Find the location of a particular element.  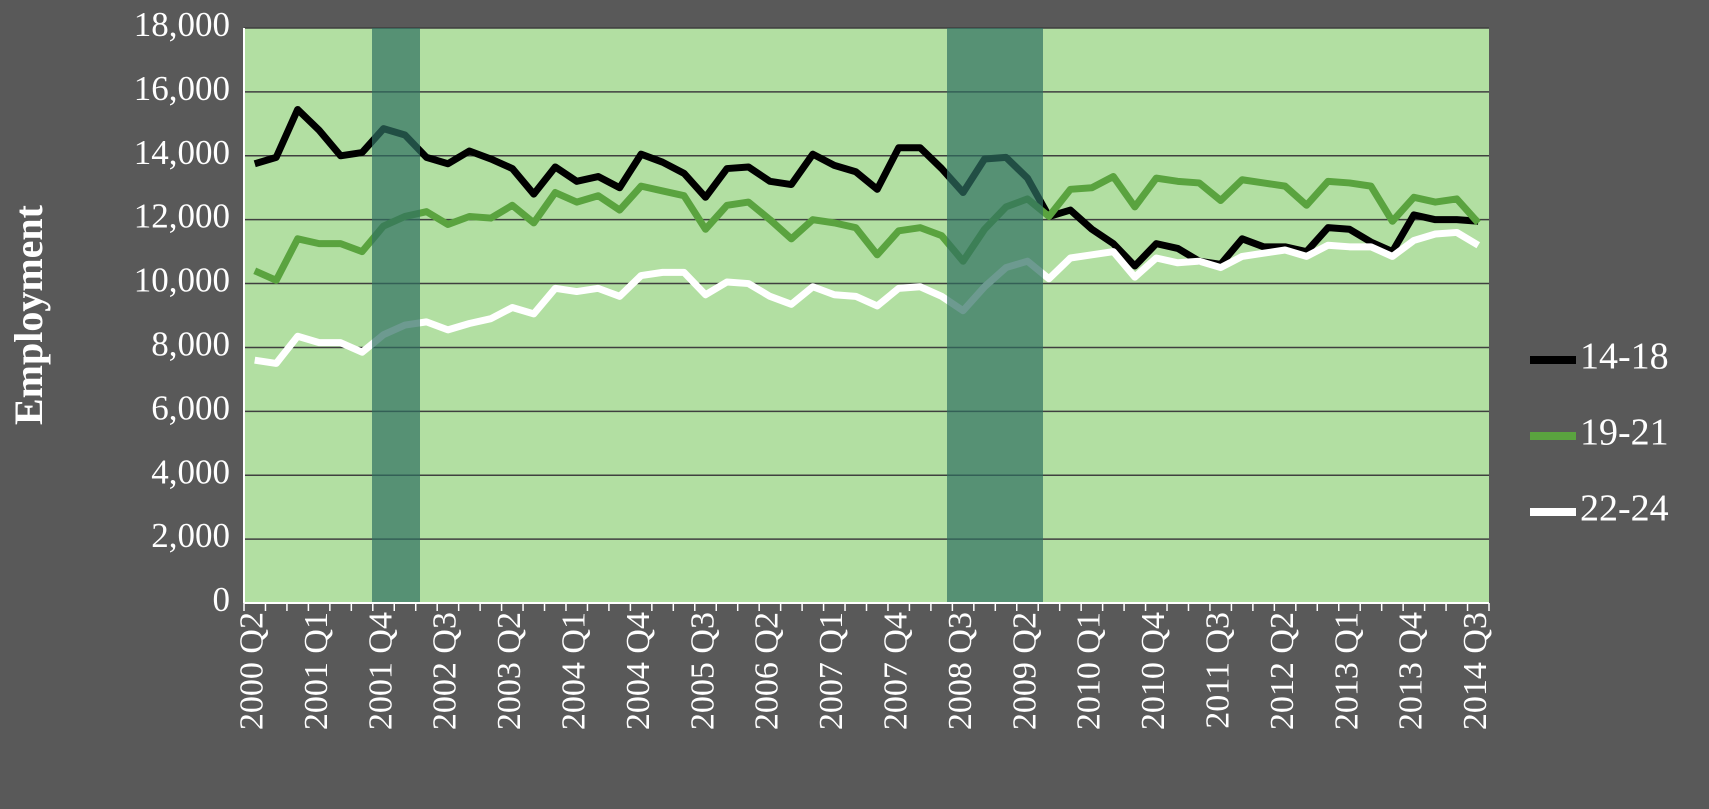

x-tick-label: 2014 Q3 is located at coordinates (1475, 671).